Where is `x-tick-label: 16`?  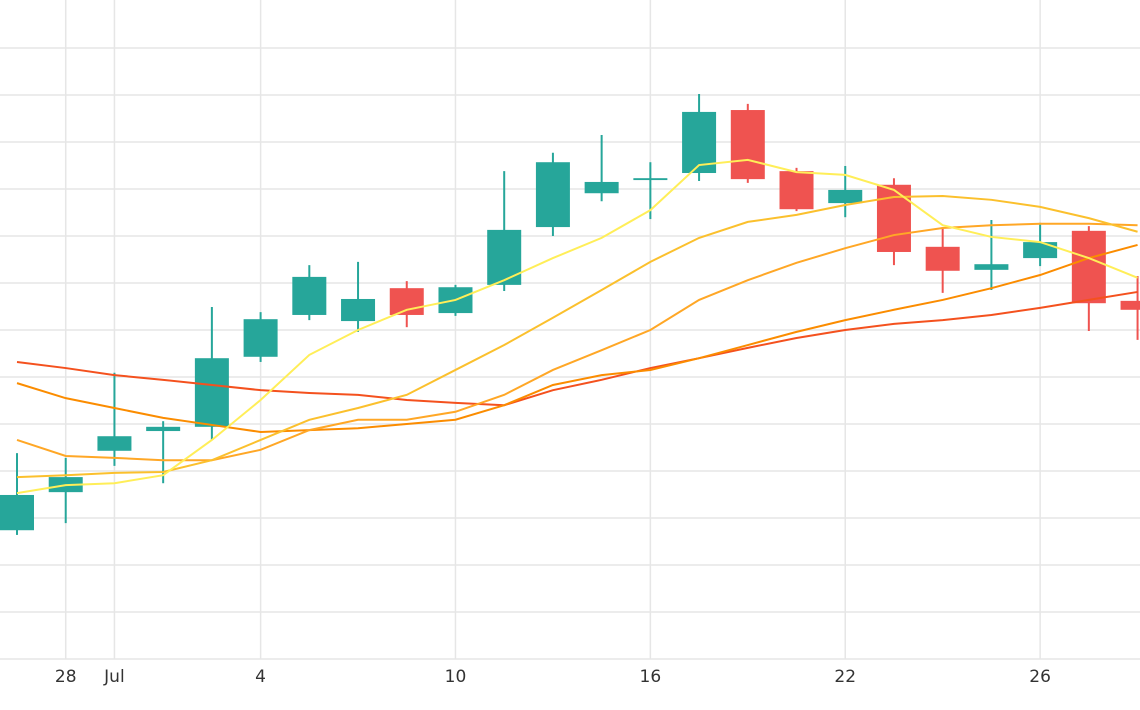
x-tick-label: 16 is located at coordinates (651, 677).